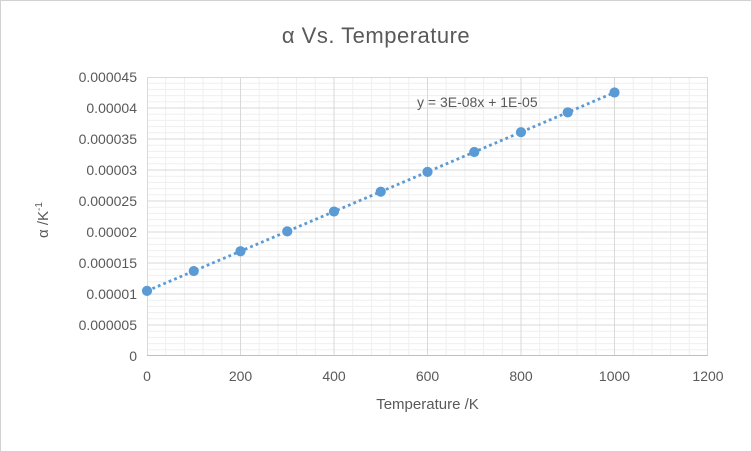 This screenshot has width=752, height=452. What do you see at coordinates (708, 376) in the screenshot?
I see `x-tick-label: 1200` at bounding box center [708, 376].